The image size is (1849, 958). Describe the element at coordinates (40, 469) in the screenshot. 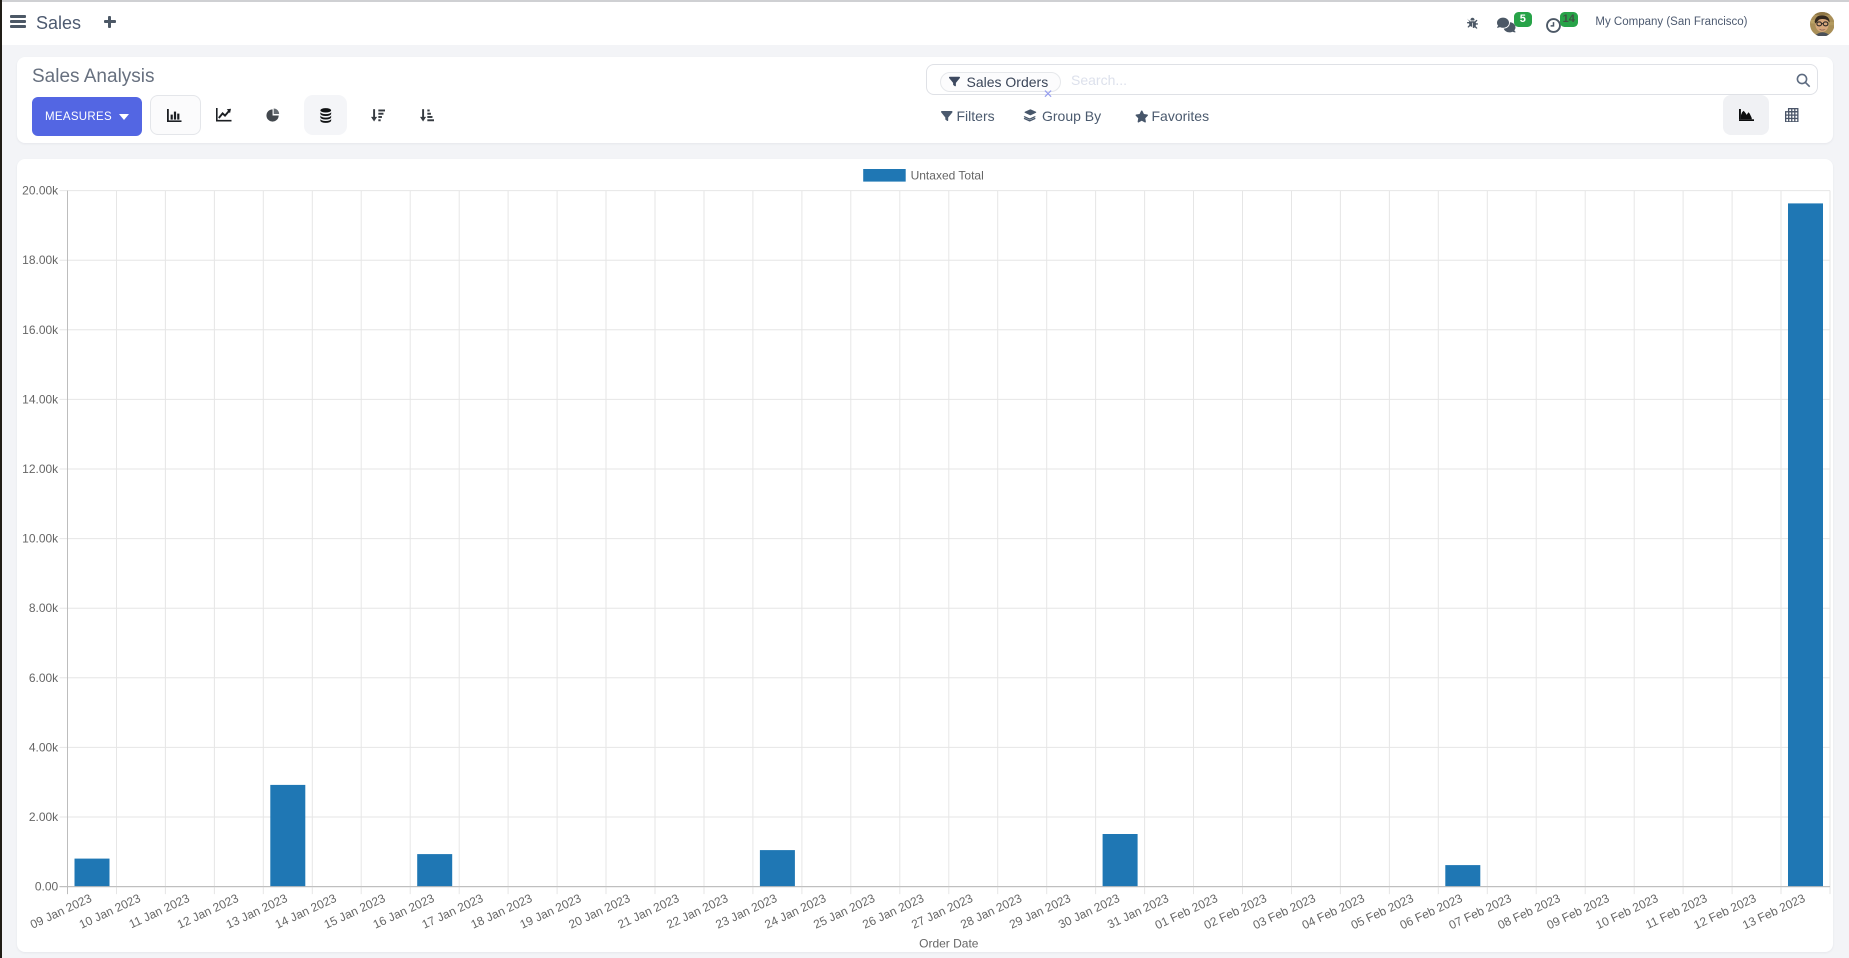

I see `svg-text: 12.00k` at that location.